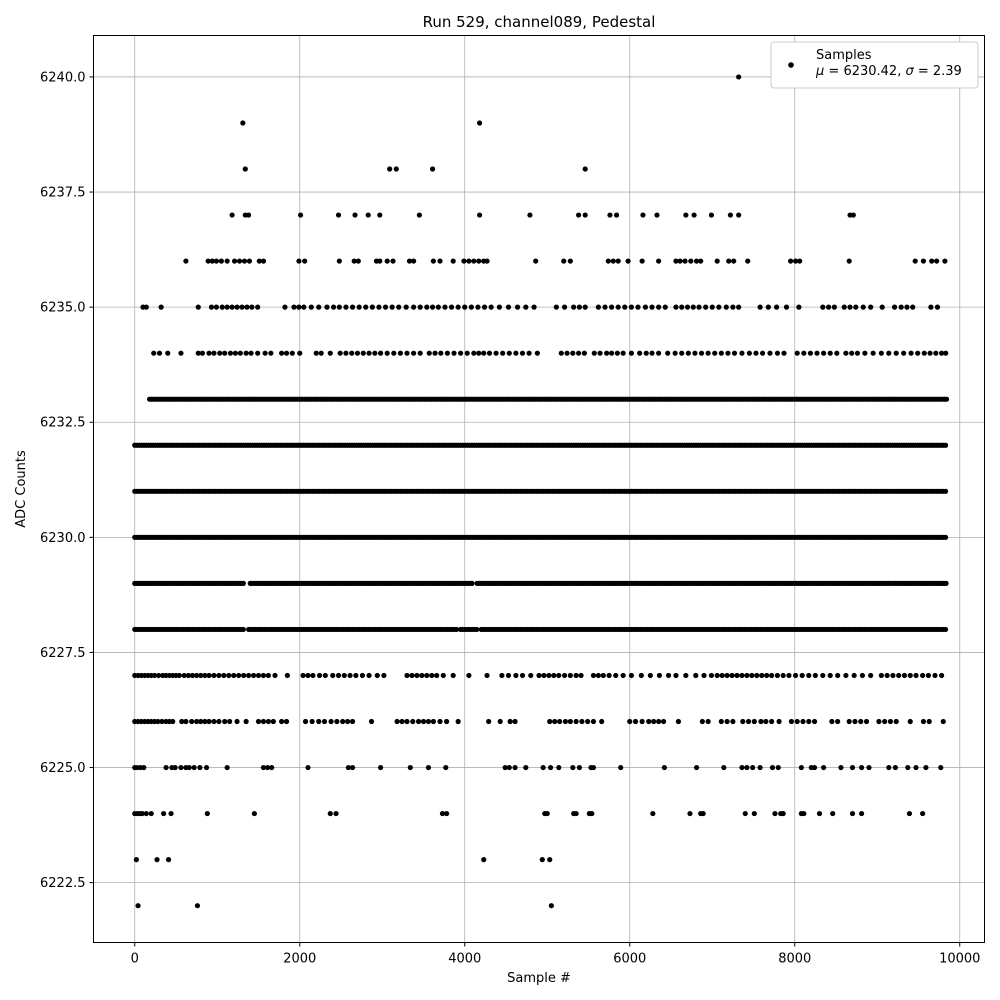 Image resolution: width=1000 pixels, height=1000 pixels. I want to click on legend-sigma-value: = 2.39, so click(938, 71).